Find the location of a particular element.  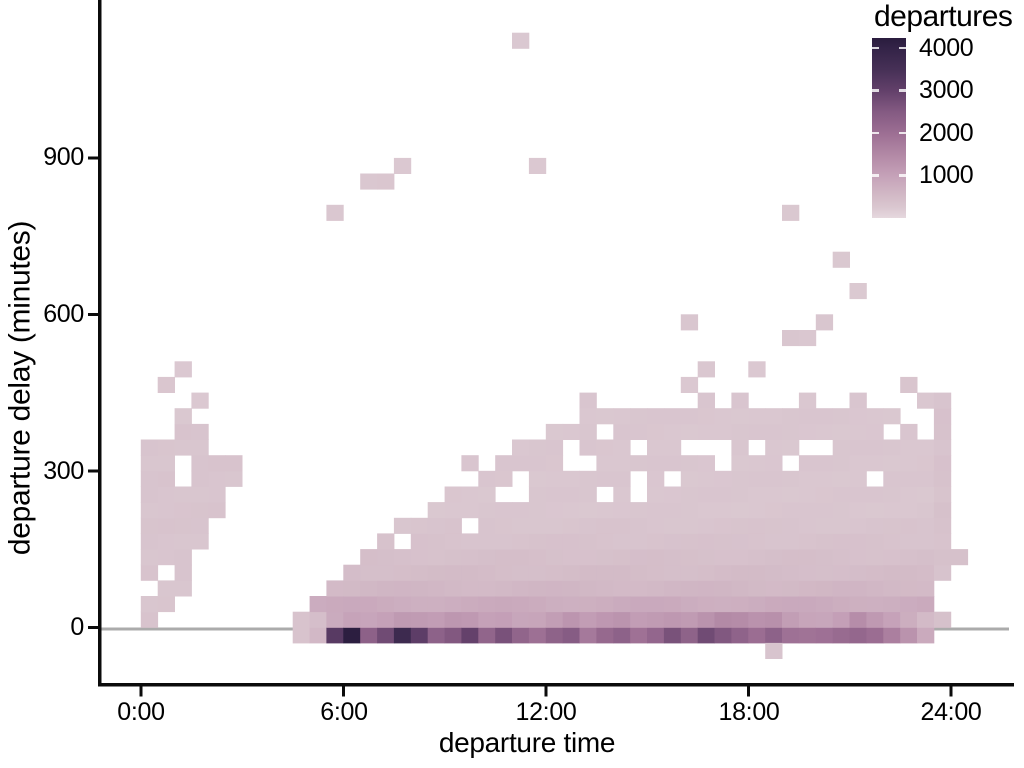

x-tick-label-0600: 6:00 is located at coordinates (344, 712).